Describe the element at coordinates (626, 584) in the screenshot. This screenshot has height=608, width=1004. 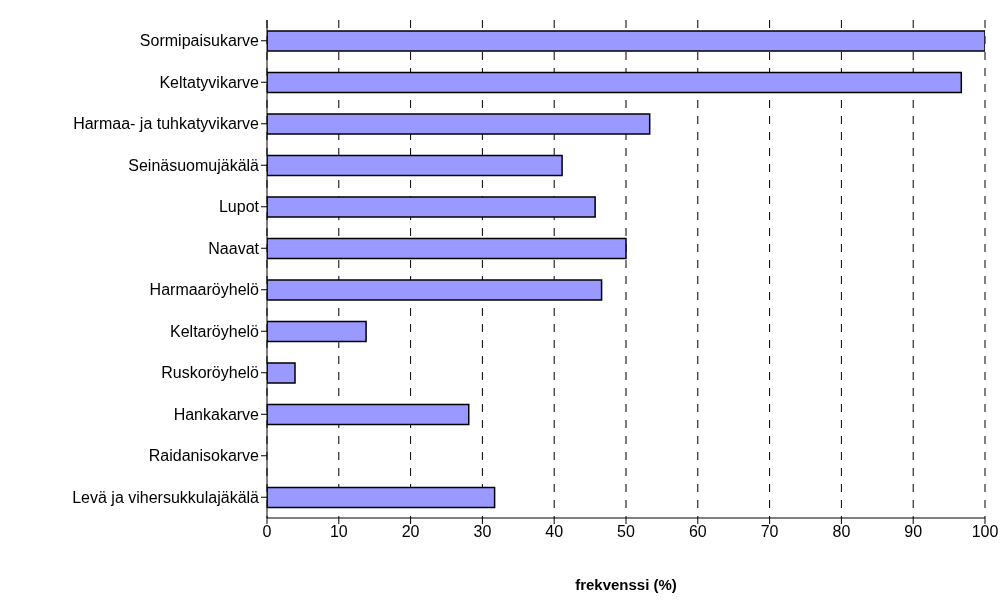
I see `x-axis-title: frekvenssi (%)` at that location.